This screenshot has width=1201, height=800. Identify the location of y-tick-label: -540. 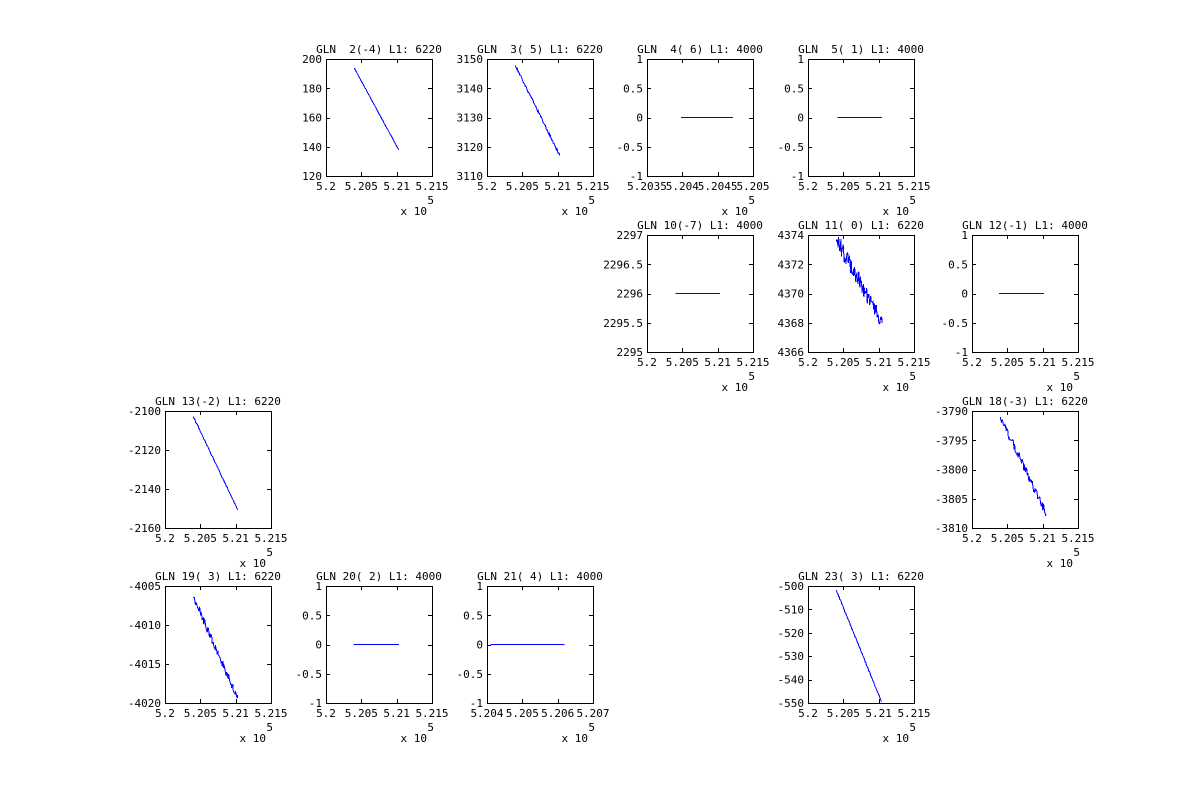
(790, 679).